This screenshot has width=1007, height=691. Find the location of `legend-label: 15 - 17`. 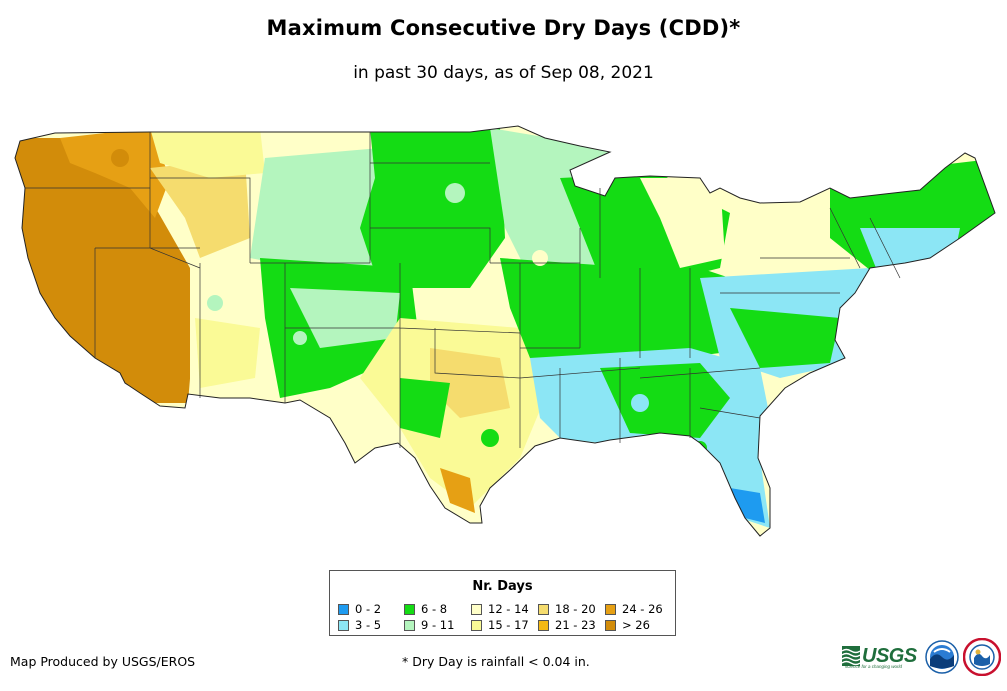

legend-label: 15 - 17 is located at coordinates (508, 625).